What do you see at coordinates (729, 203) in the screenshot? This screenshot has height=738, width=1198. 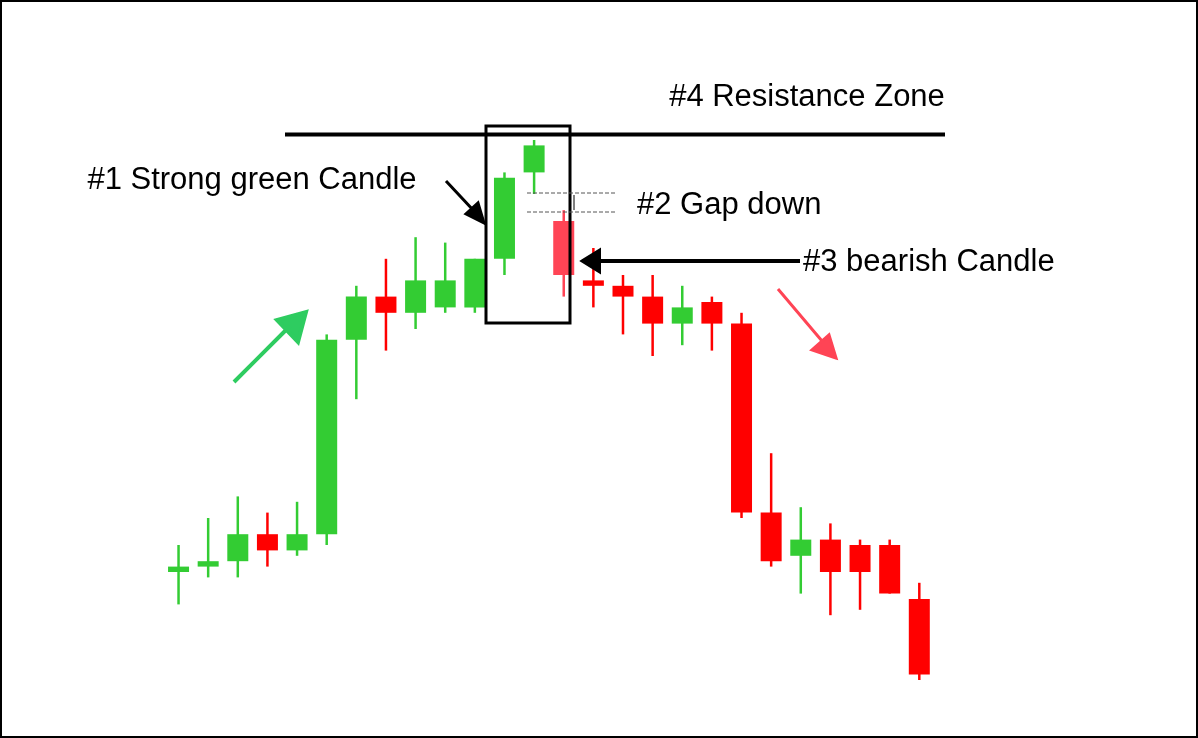 I see `annotation: #2 Gap down` at bounding box center [729, 203].